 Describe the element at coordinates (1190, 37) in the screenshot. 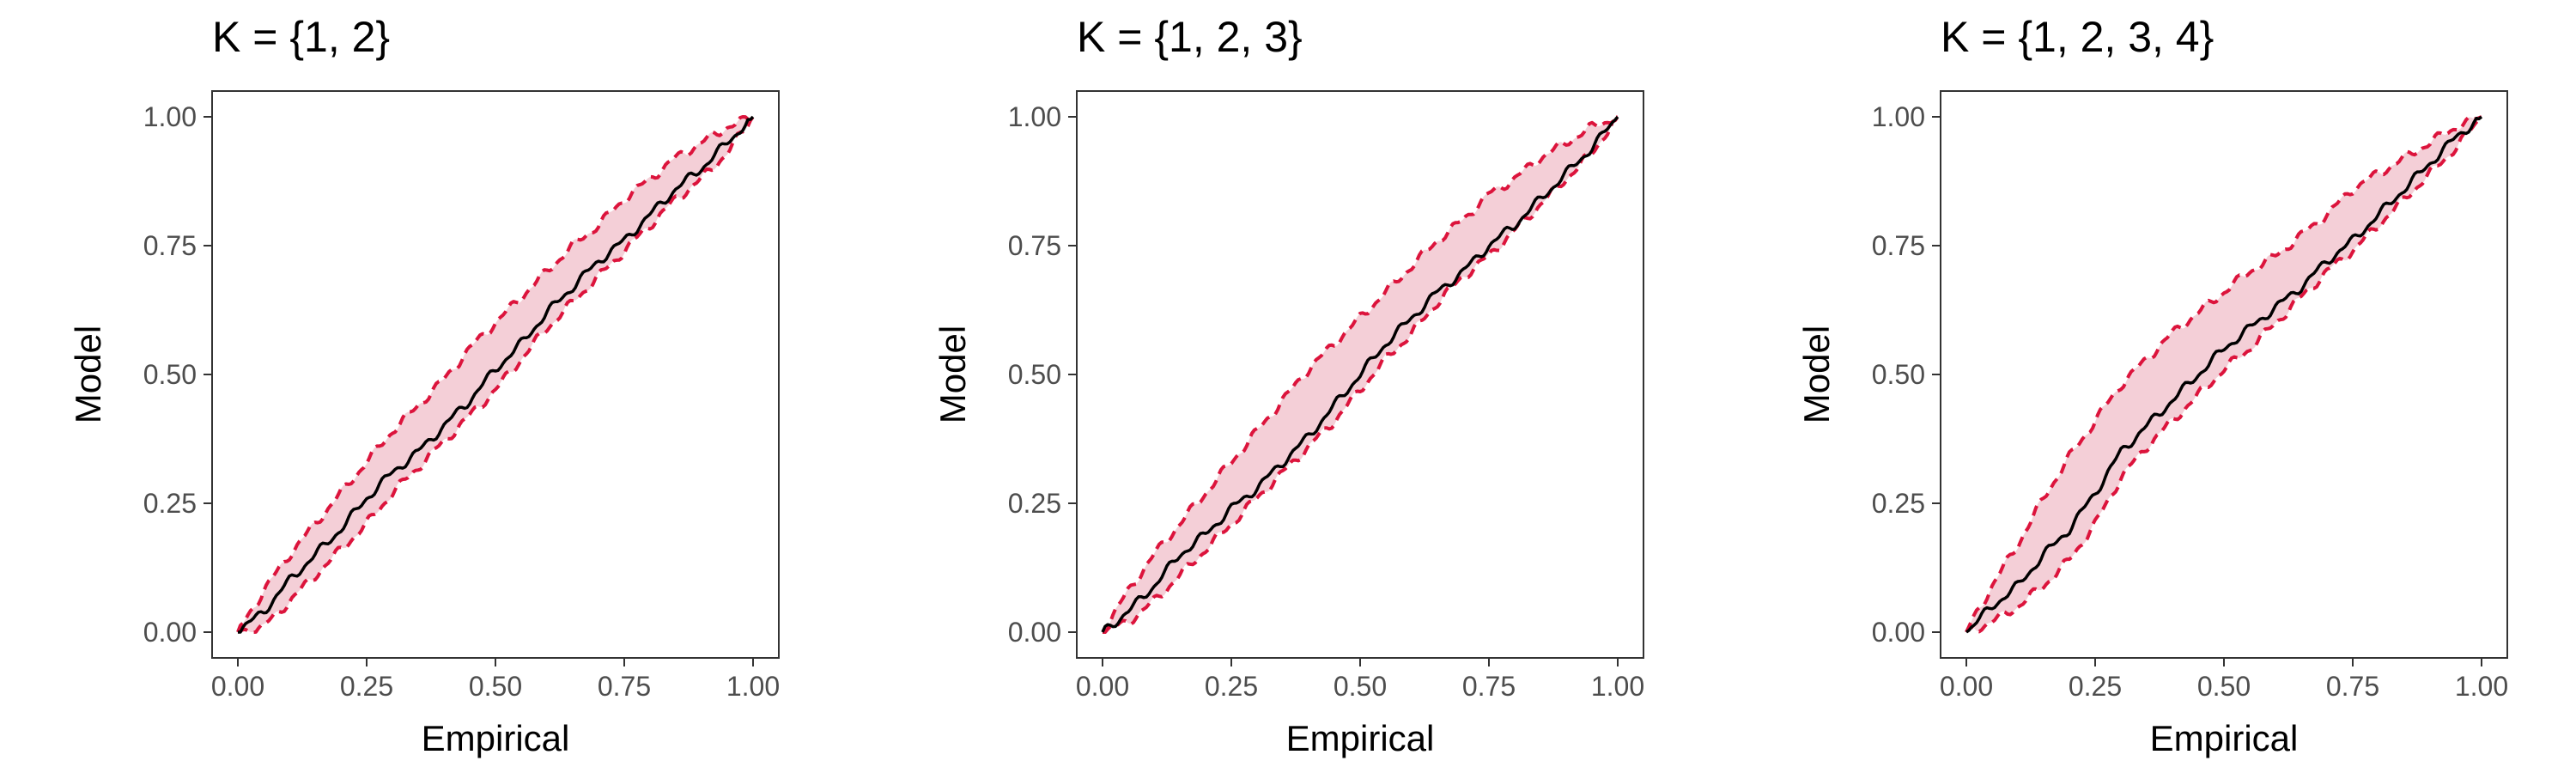

I see `panel-title: K = {1, 2, 3}` at that location.